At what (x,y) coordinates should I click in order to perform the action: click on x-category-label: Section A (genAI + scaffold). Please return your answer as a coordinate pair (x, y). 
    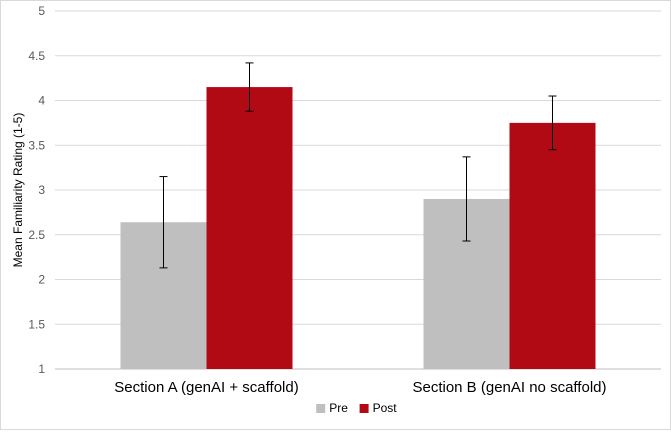
    Looking at the image, I should click on (206, 387).